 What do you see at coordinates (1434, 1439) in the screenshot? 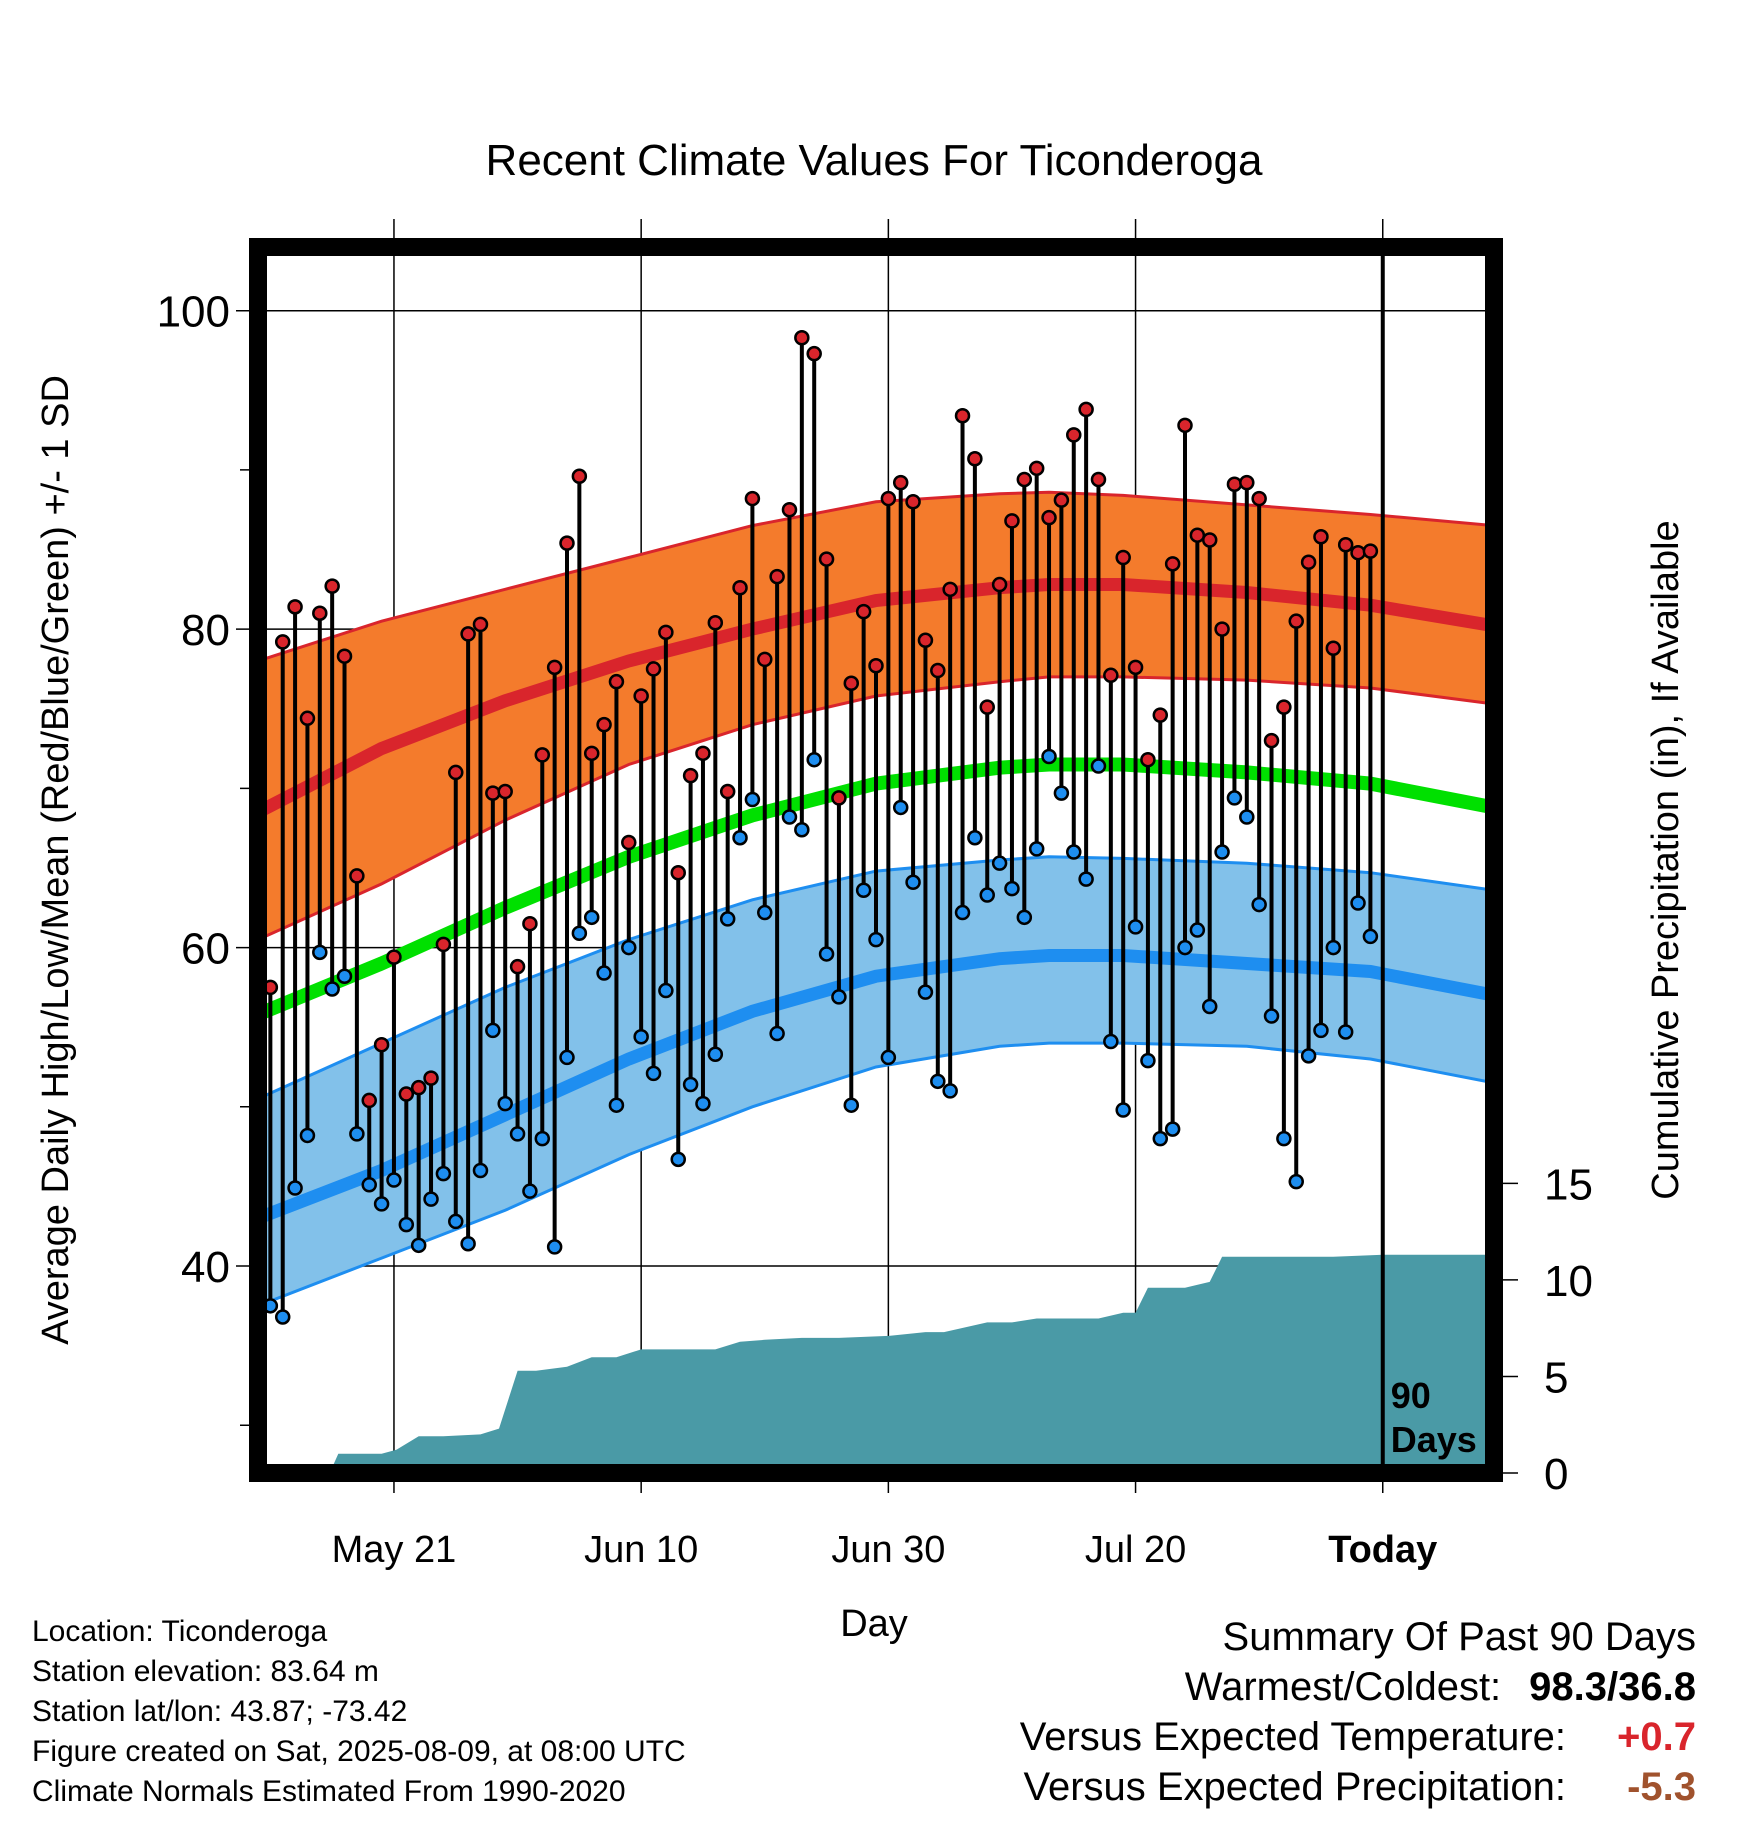
I see `today-days-label: Days` at bounding box center [1434, 1439].